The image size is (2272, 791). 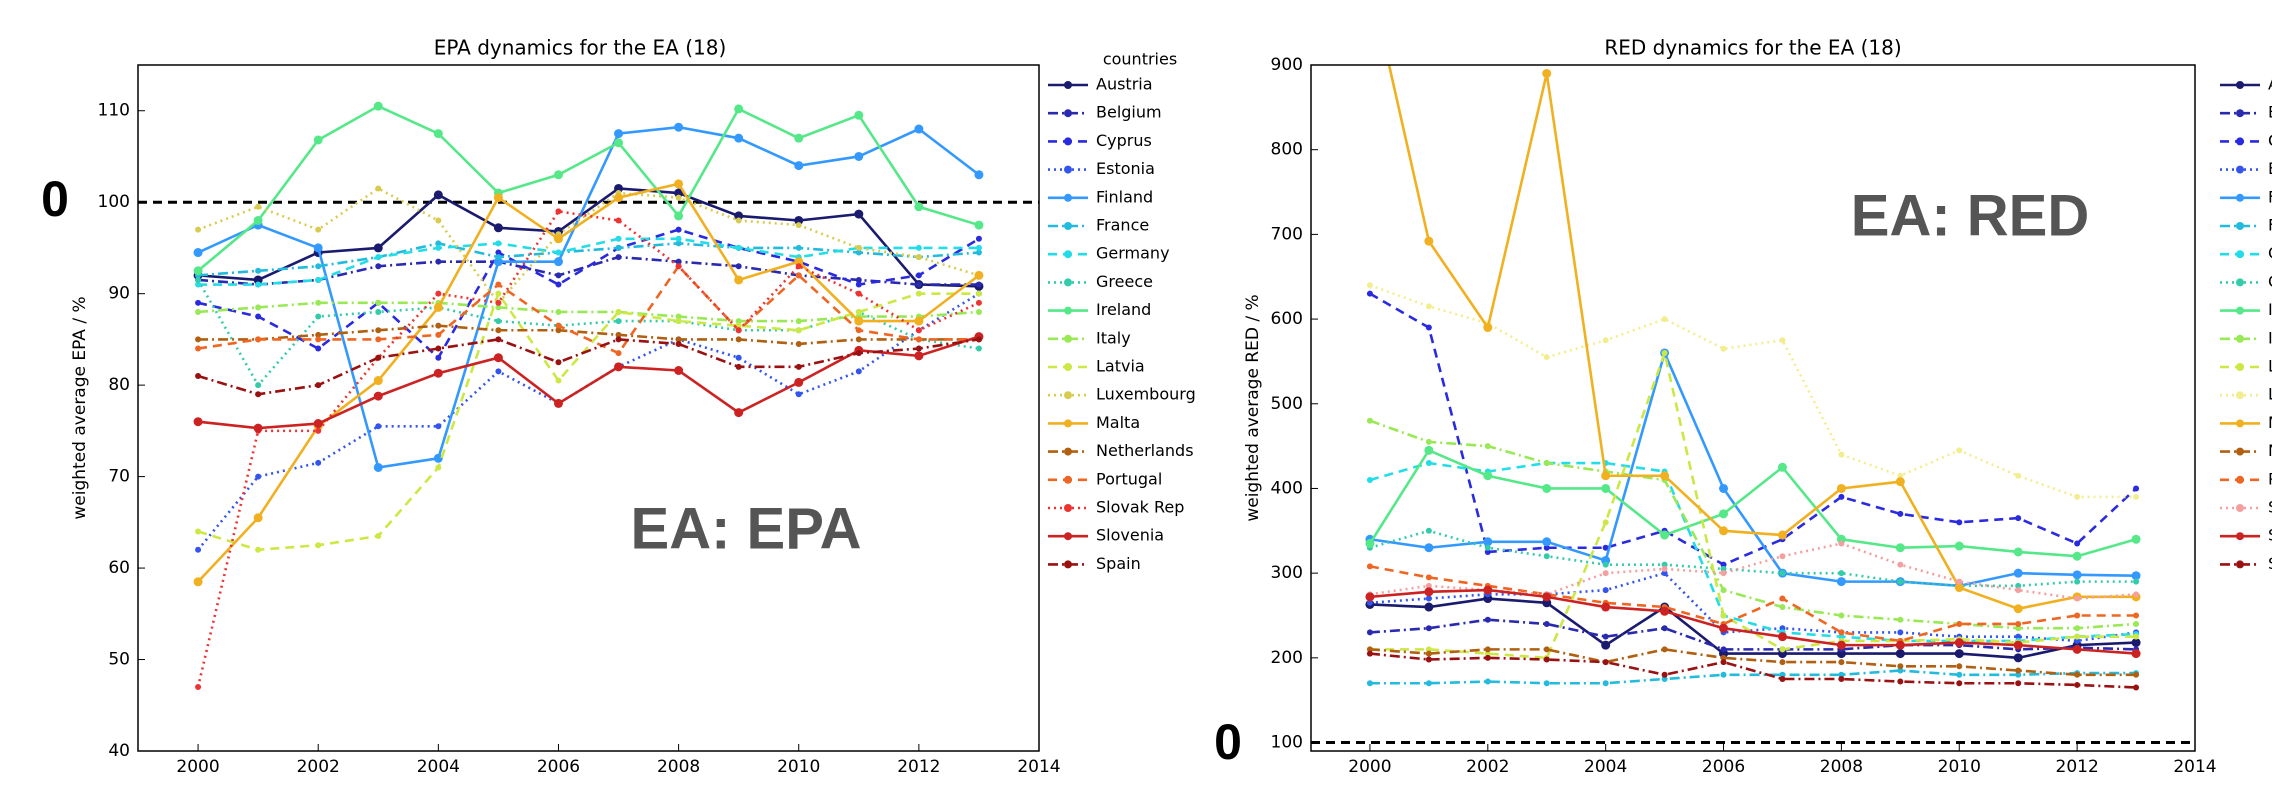 What do you see at coordinates (1118, 422) in the screenshot?
I see `legend-label: Malta` at bounding box center [1118, 422].